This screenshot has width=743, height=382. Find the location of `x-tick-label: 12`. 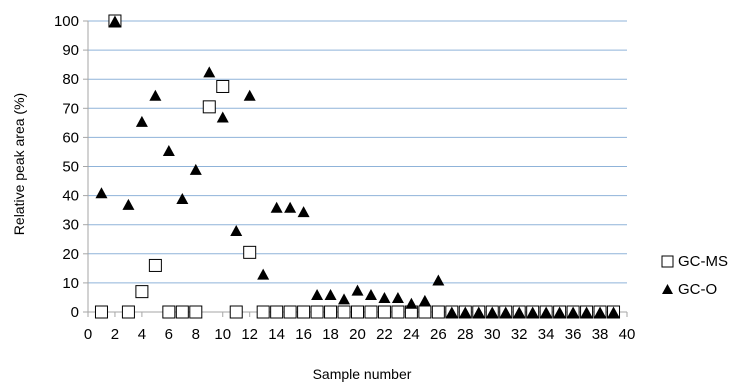

x-tick-label: 12 is located at coordinates (249, 334).